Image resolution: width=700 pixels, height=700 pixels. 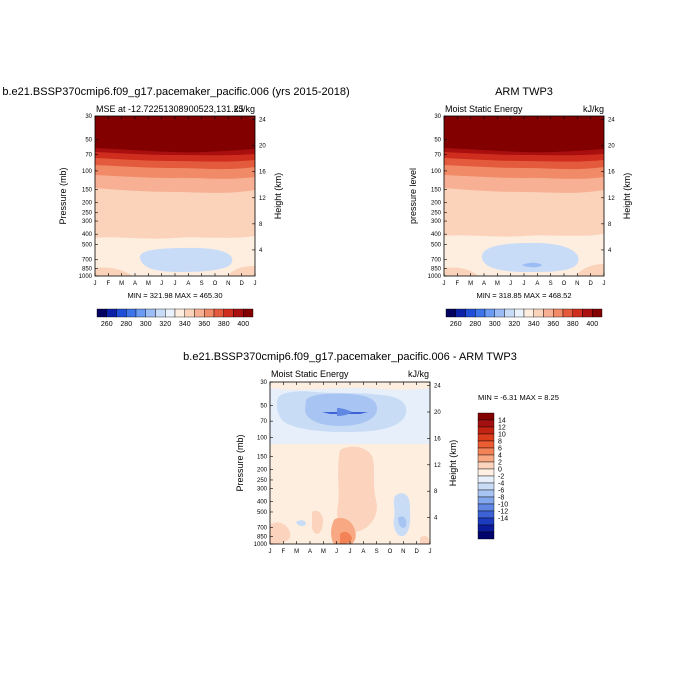 I want to click on panel-diff-y2label: Height (km), so click(x=453, y=463).